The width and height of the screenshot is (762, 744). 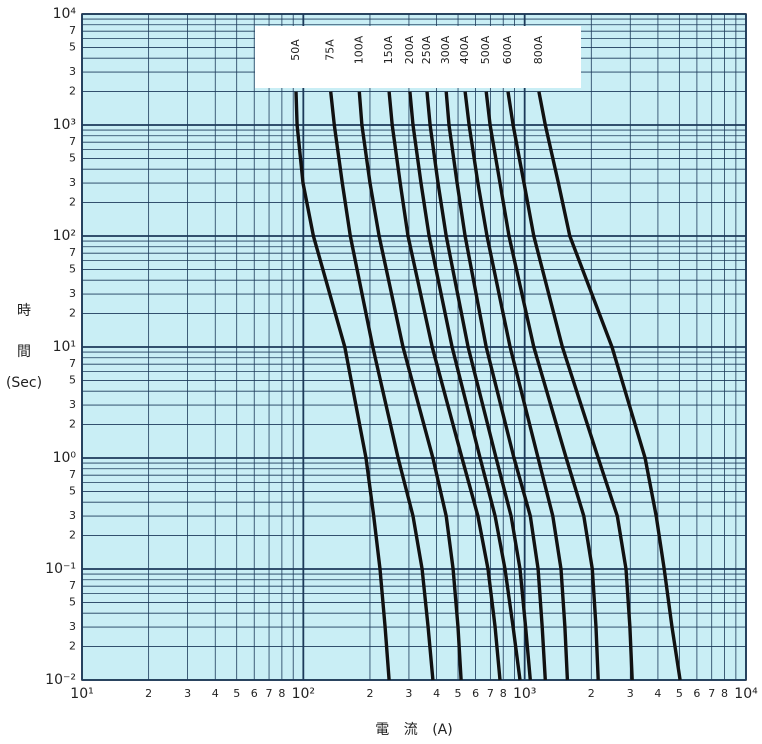 What do you see at coordinates (330, 50) in the screenshot?
I see `legend-label: 75A` at bounding box center [330, 50].